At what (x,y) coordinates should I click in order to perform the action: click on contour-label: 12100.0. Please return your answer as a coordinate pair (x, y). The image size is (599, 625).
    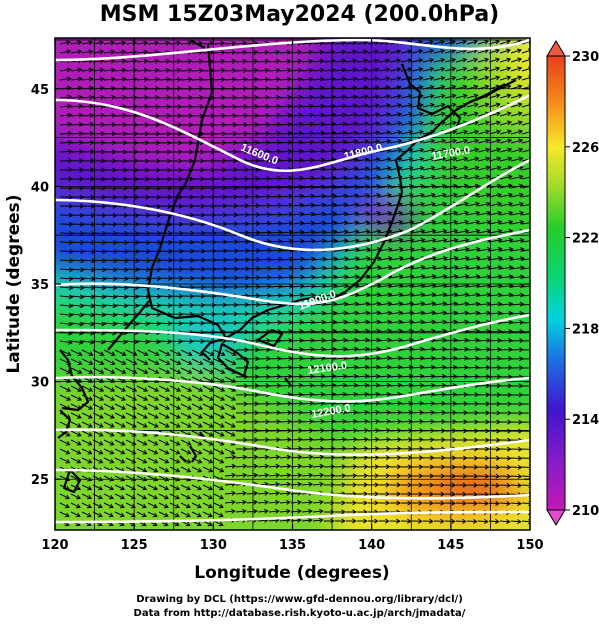
    Looking at the image, I should click on (327, 368).